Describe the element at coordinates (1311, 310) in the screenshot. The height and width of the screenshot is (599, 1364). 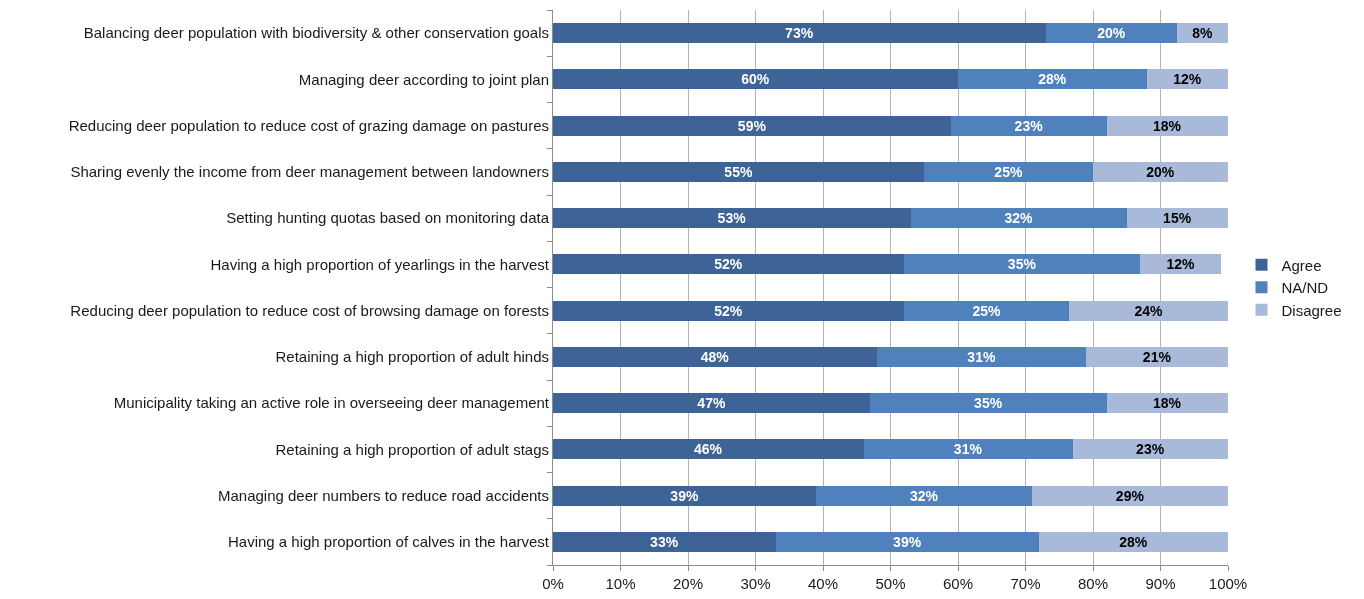
I see `legend-label: Disagree` at that location.